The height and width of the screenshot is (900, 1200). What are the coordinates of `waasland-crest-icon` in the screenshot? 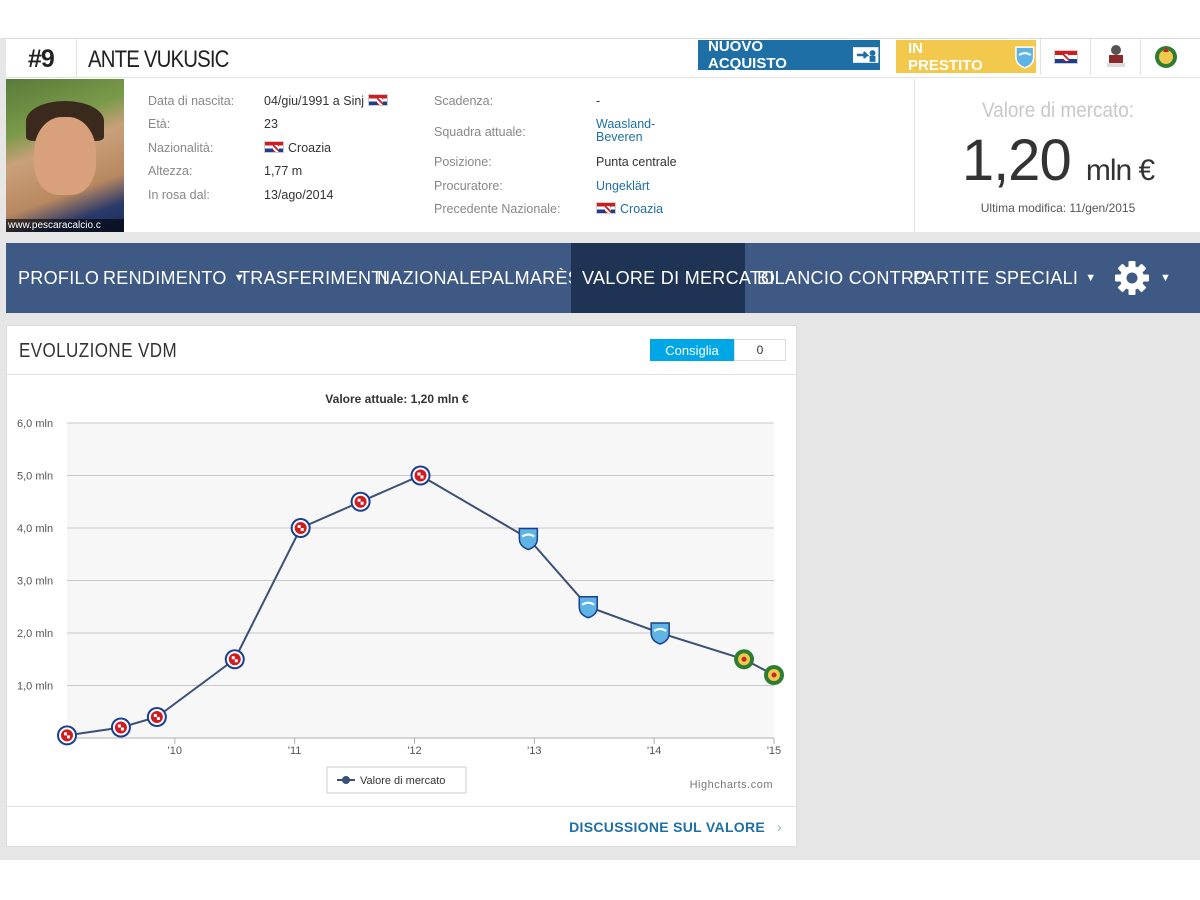 It's located at (1166, 57).